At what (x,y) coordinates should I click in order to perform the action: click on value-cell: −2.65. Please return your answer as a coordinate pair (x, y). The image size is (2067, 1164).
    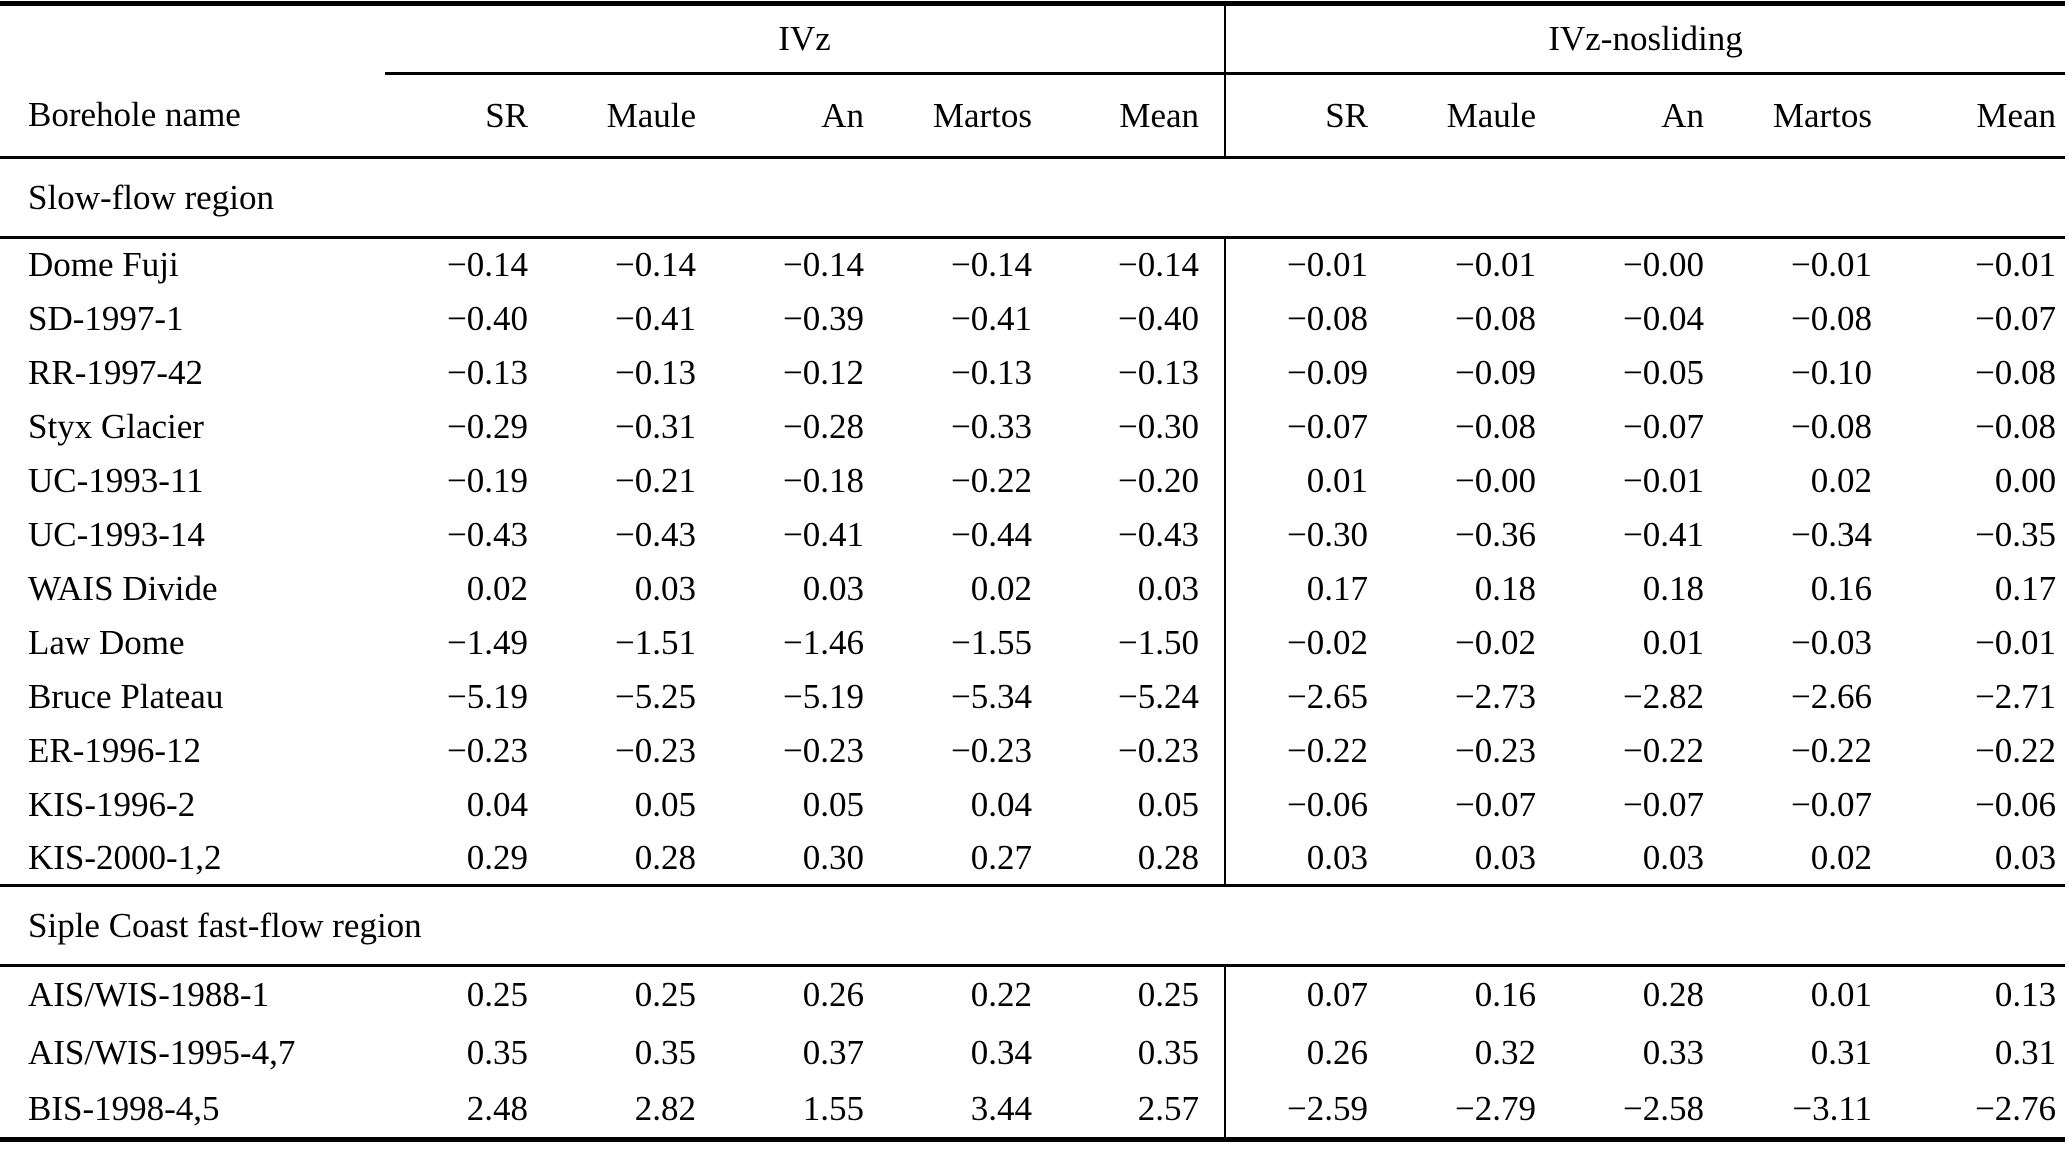
    Looking at the image, I should click on (1309, 696).